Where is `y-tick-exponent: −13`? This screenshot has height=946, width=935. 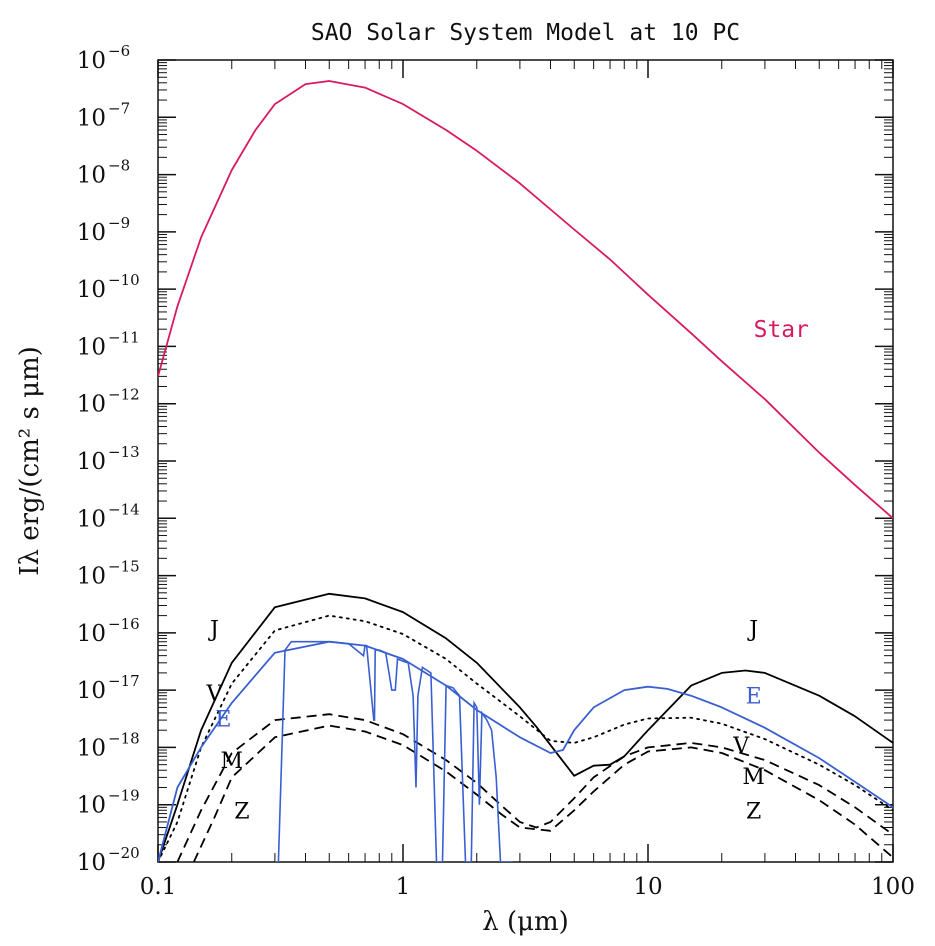 y-tick-exponent: −13 is located at coordinates (124, 452).